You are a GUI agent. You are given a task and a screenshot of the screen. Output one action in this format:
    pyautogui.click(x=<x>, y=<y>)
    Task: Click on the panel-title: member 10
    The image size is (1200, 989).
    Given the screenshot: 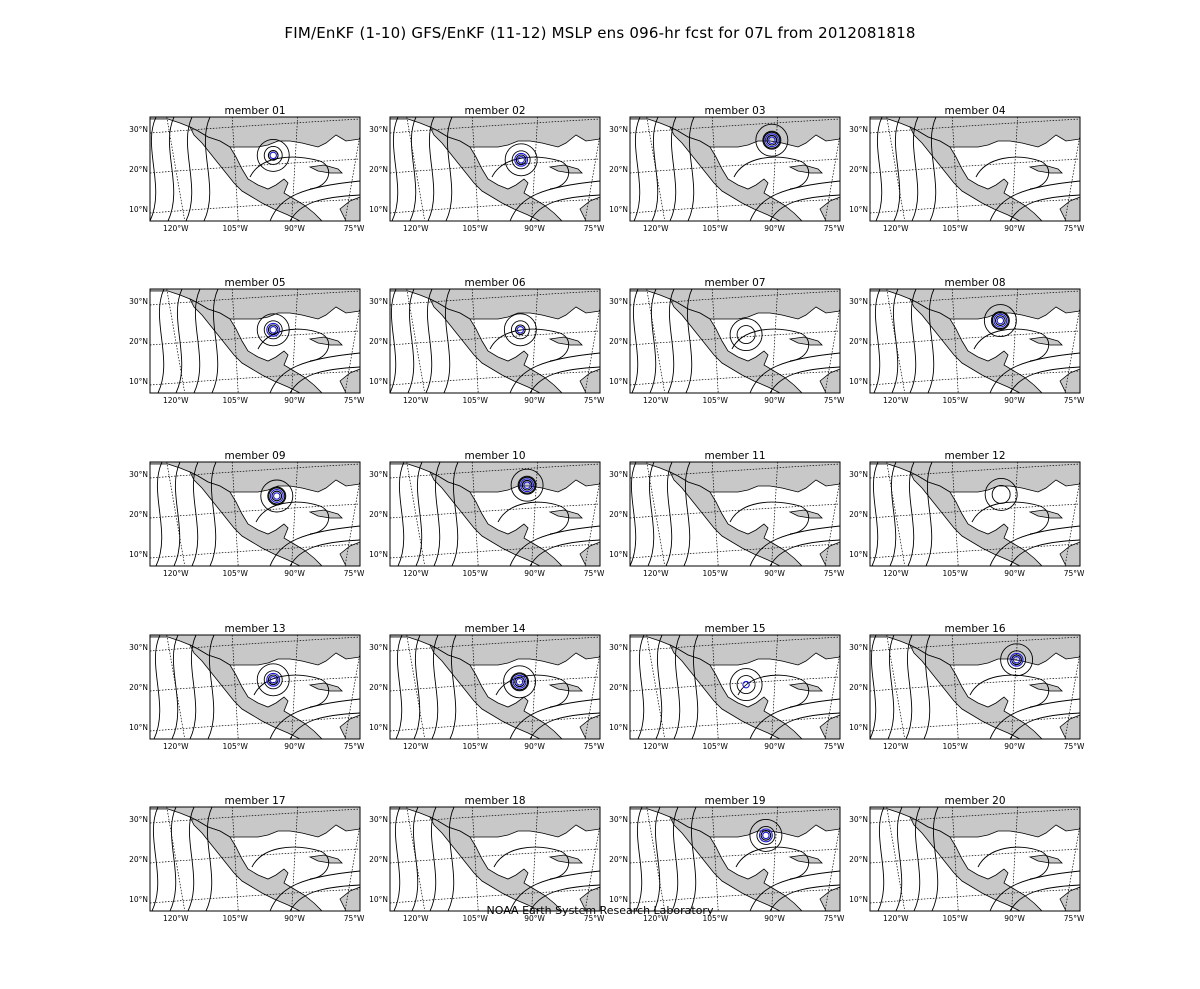 What is the action you would take?
    pyautogui.click(x=495, y=456)
    